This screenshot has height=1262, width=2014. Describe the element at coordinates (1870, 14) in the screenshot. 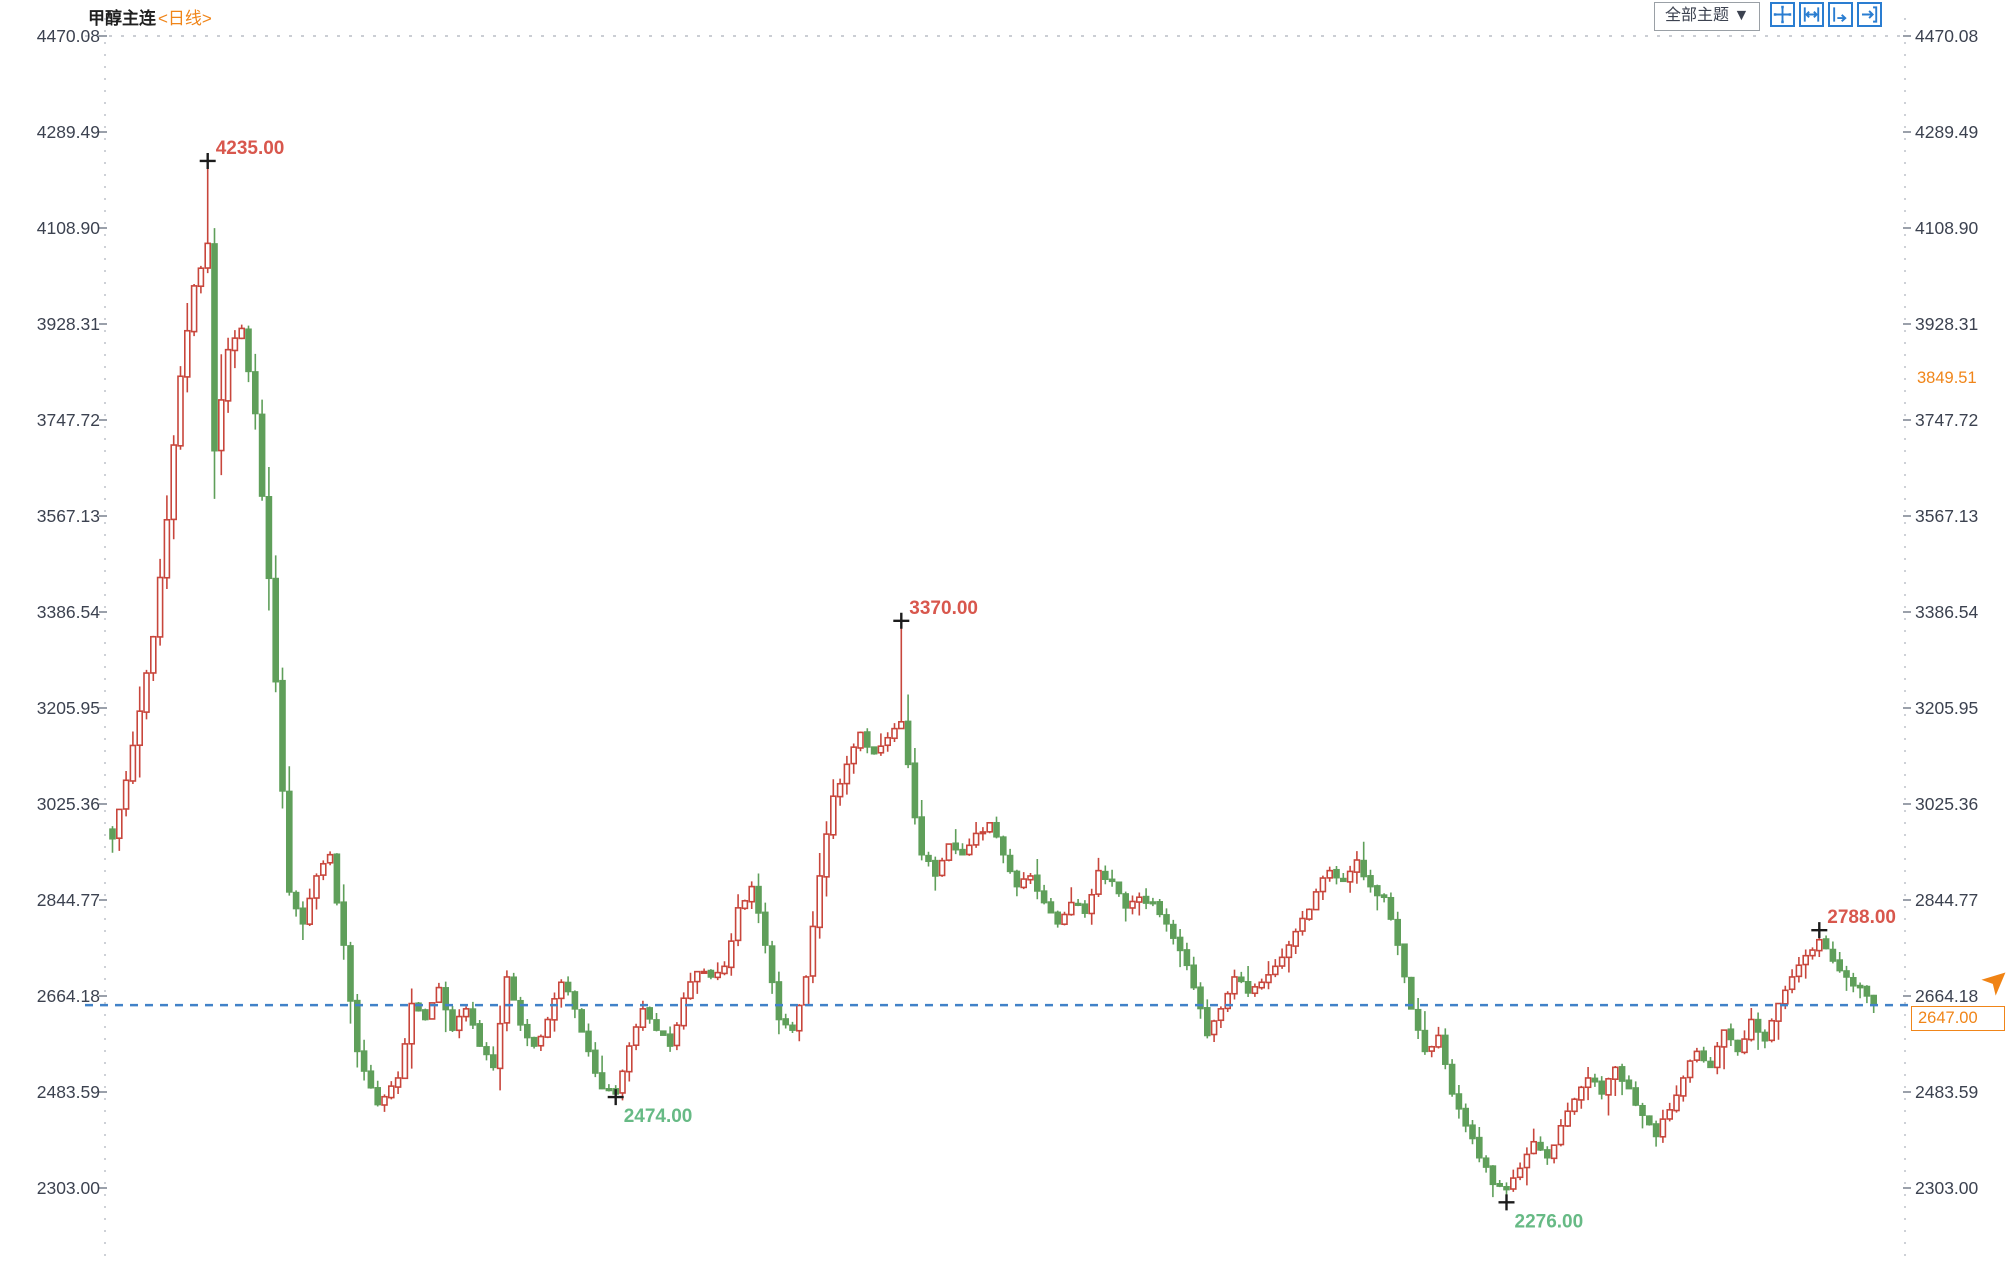

I see `jump-latest-icon` at that location.